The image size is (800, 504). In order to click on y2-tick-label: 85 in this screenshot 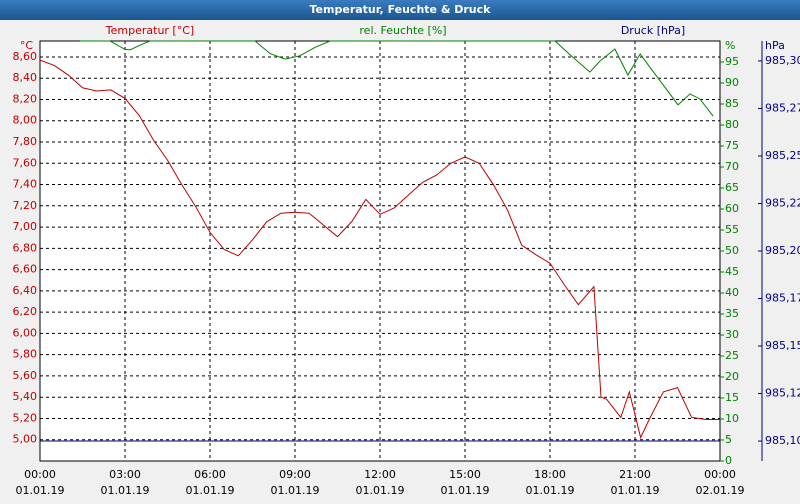, I will do `click(732, 103)`.